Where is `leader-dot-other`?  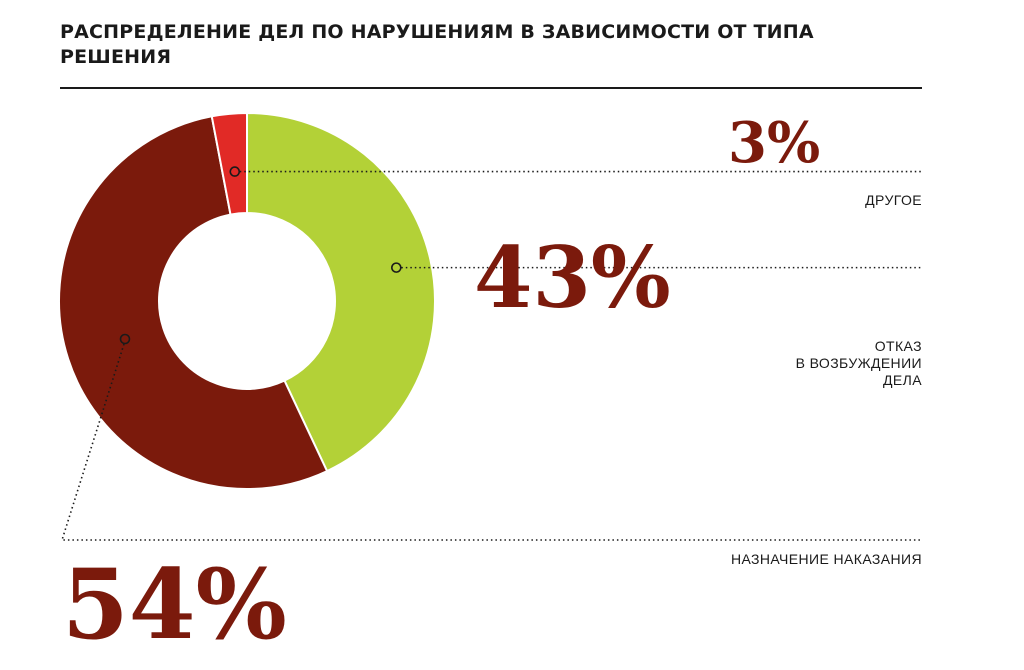 leader-dot-other is located at coordinates (235, 171).